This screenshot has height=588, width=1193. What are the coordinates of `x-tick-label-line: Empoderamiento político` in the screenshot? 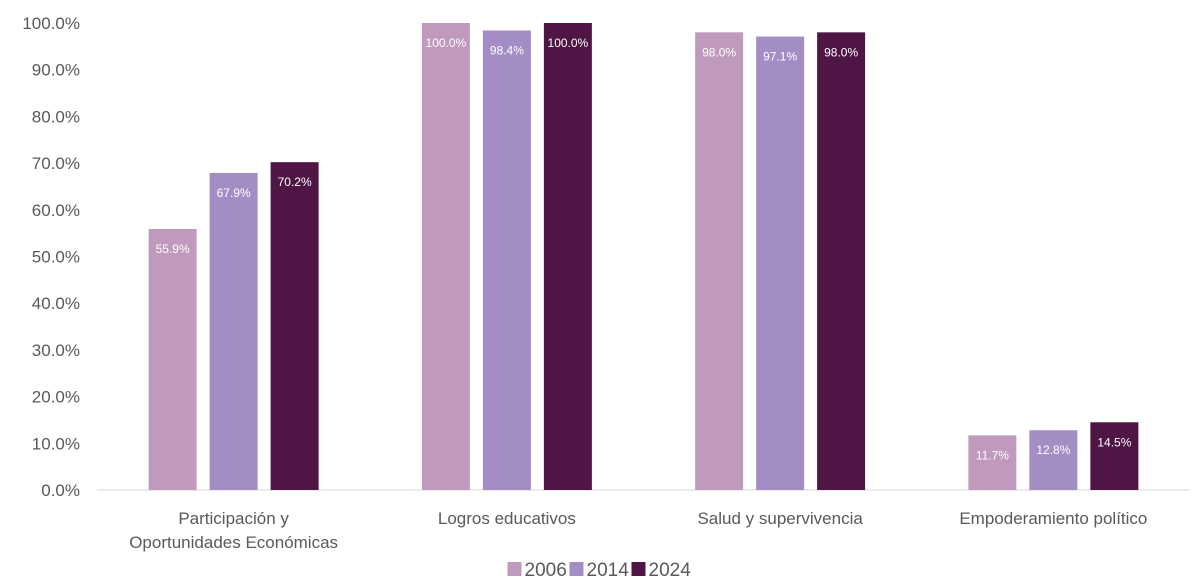 It's located at (1053, 518).